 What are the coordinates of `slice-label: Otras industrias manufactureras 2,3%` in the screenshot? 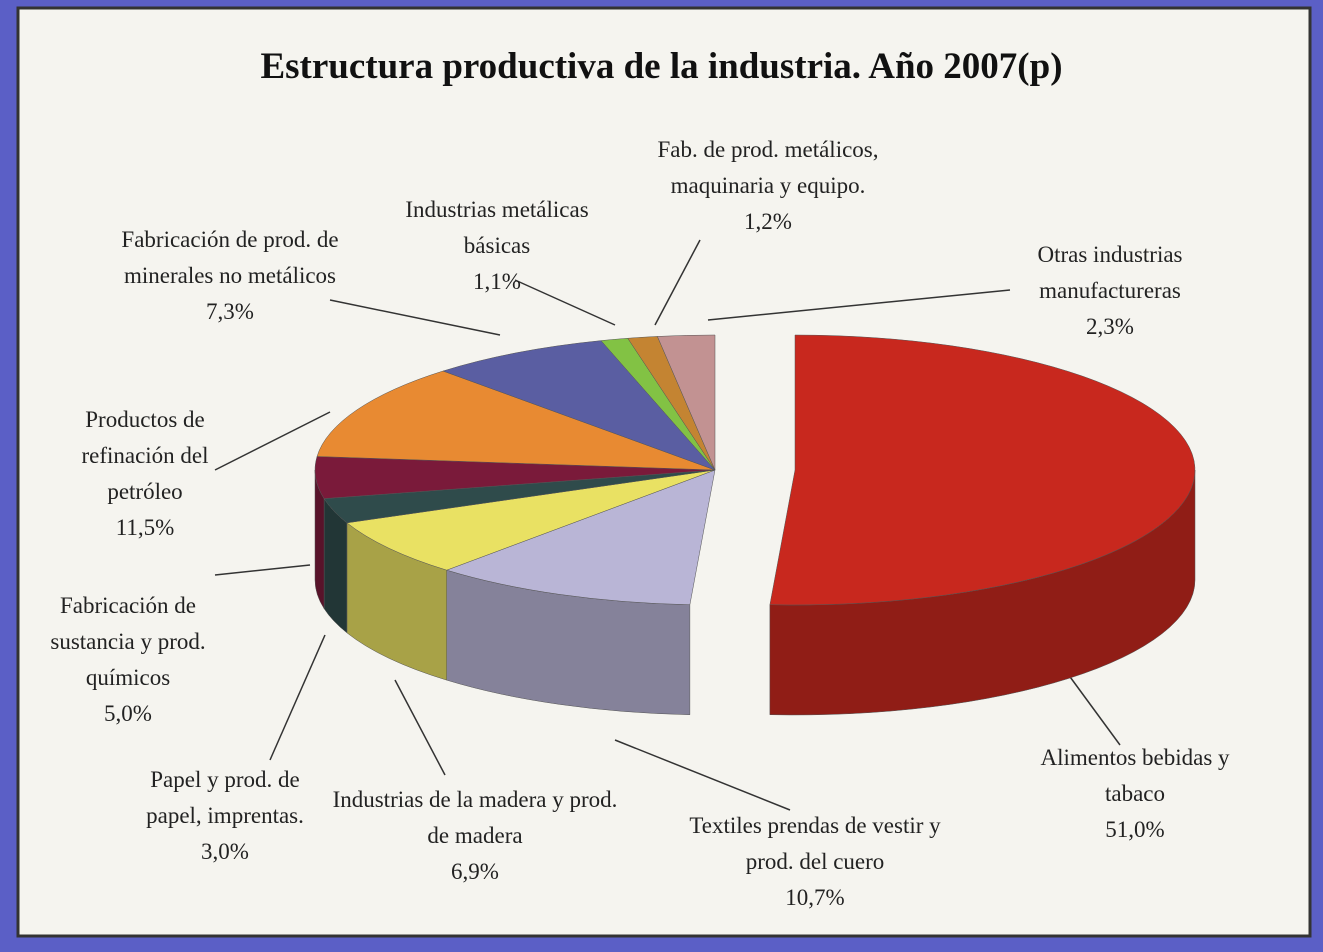 It's located at (1110, 291).